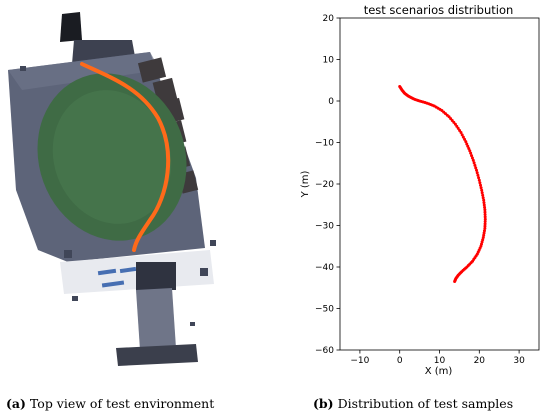 The image size is (550, 416). Describe the element at coordinates (324, 351) in the screenshot. I see `y-tick-label: −60` at that location.